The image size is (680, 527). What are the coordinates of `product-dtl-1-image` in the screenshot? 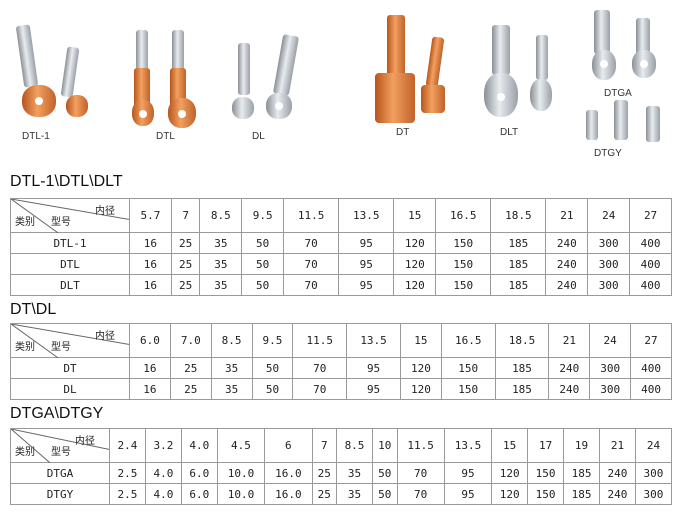 It's located at (52, 79).